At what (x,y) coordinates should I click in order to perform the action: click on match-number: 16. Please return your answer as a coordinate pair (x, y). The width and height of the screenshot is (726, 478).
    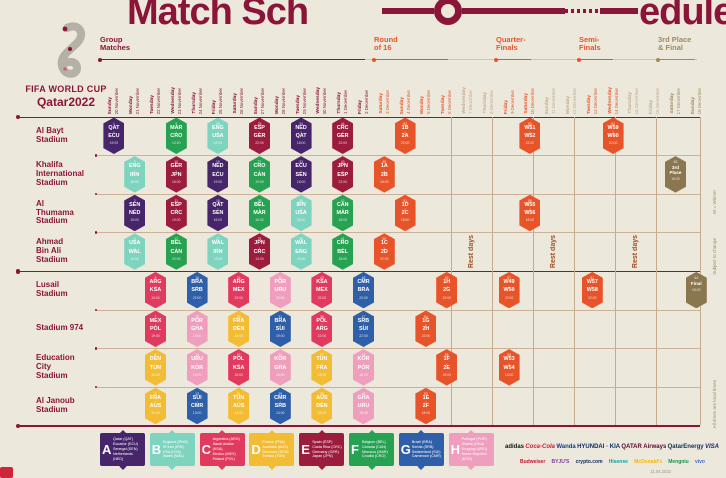
    Looking at the image, I should click on (197, 277).